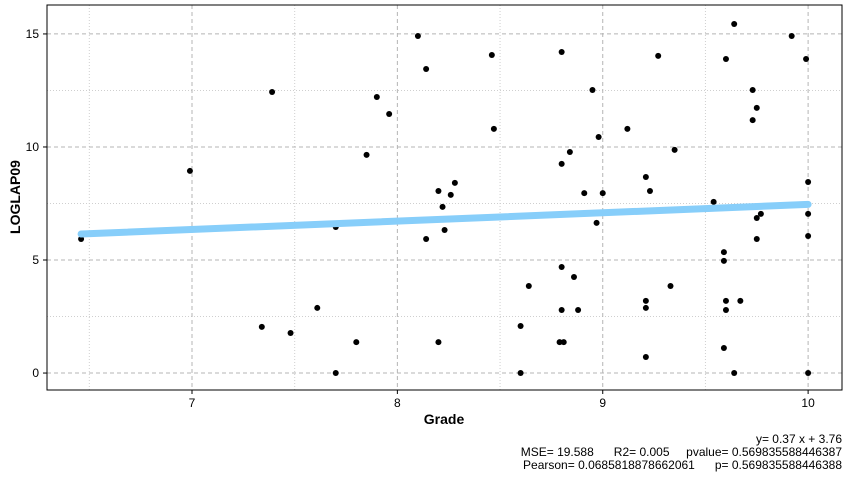 The image size is (852, 479). Describe the element at coordinates (444, 219) in the screenshot. I see `fit-line` at that location.